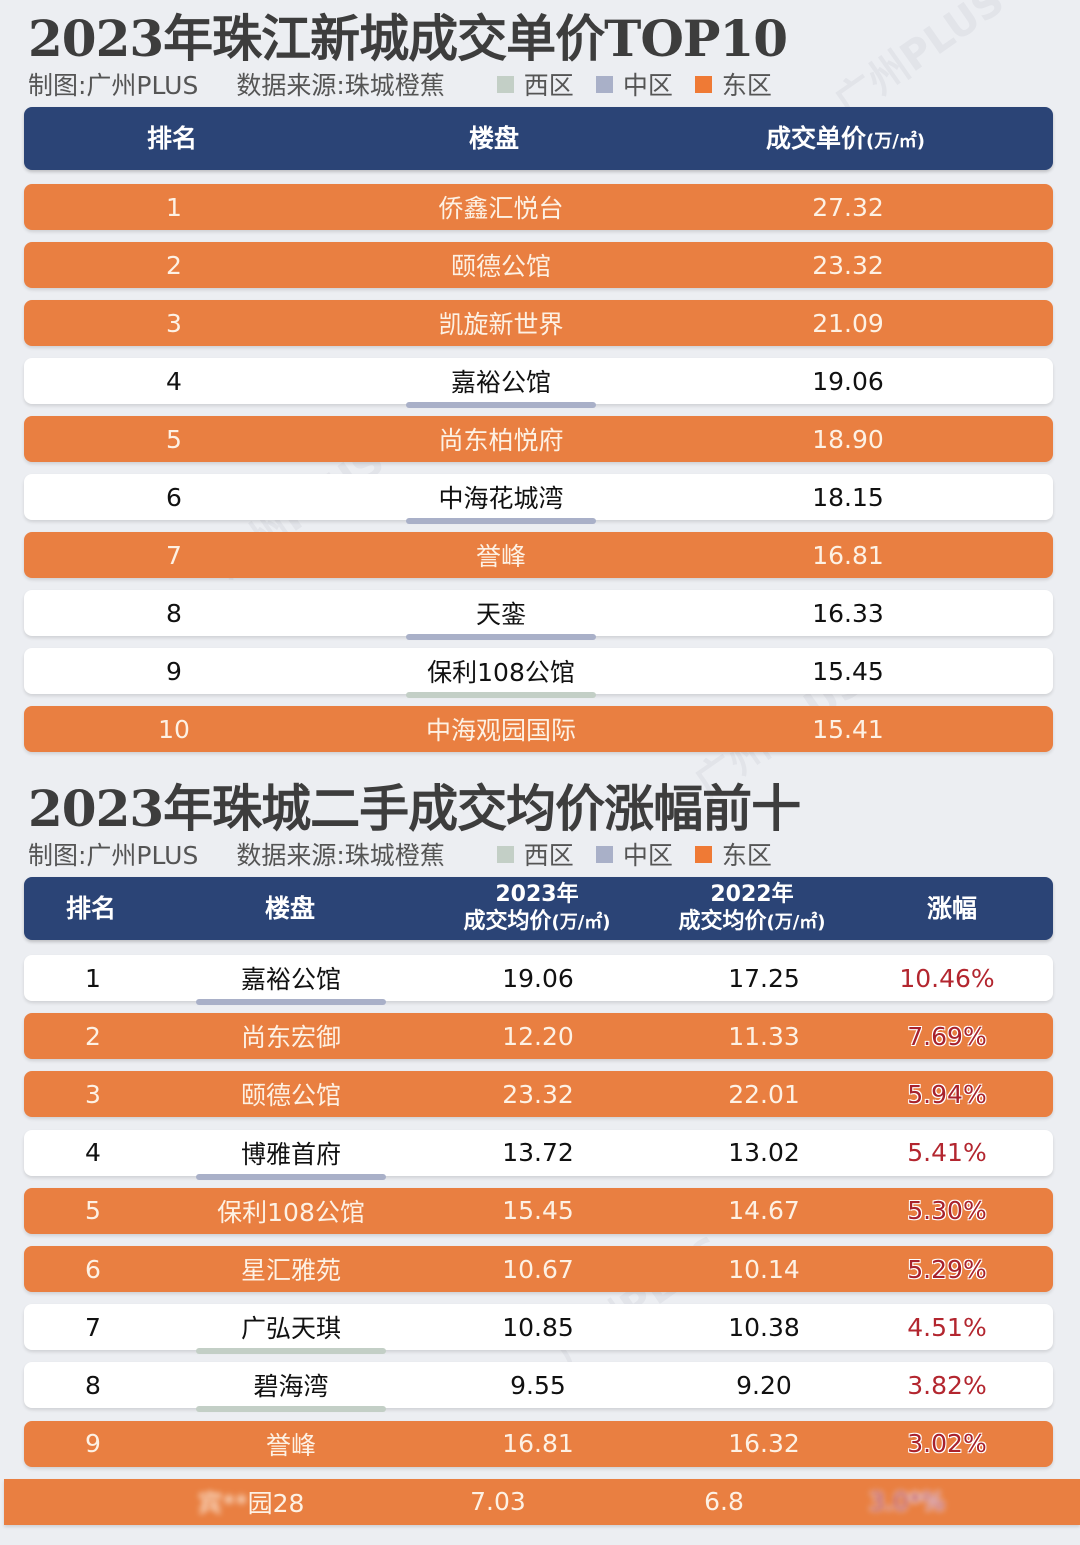 This screenshot has width=1080, height=1545. I want to click on table2-header: 排名 楼盘 2023年 成交均价(万/㎡) 2022年 成交均价(万/㎡) 涨幅, so click(538, 908).